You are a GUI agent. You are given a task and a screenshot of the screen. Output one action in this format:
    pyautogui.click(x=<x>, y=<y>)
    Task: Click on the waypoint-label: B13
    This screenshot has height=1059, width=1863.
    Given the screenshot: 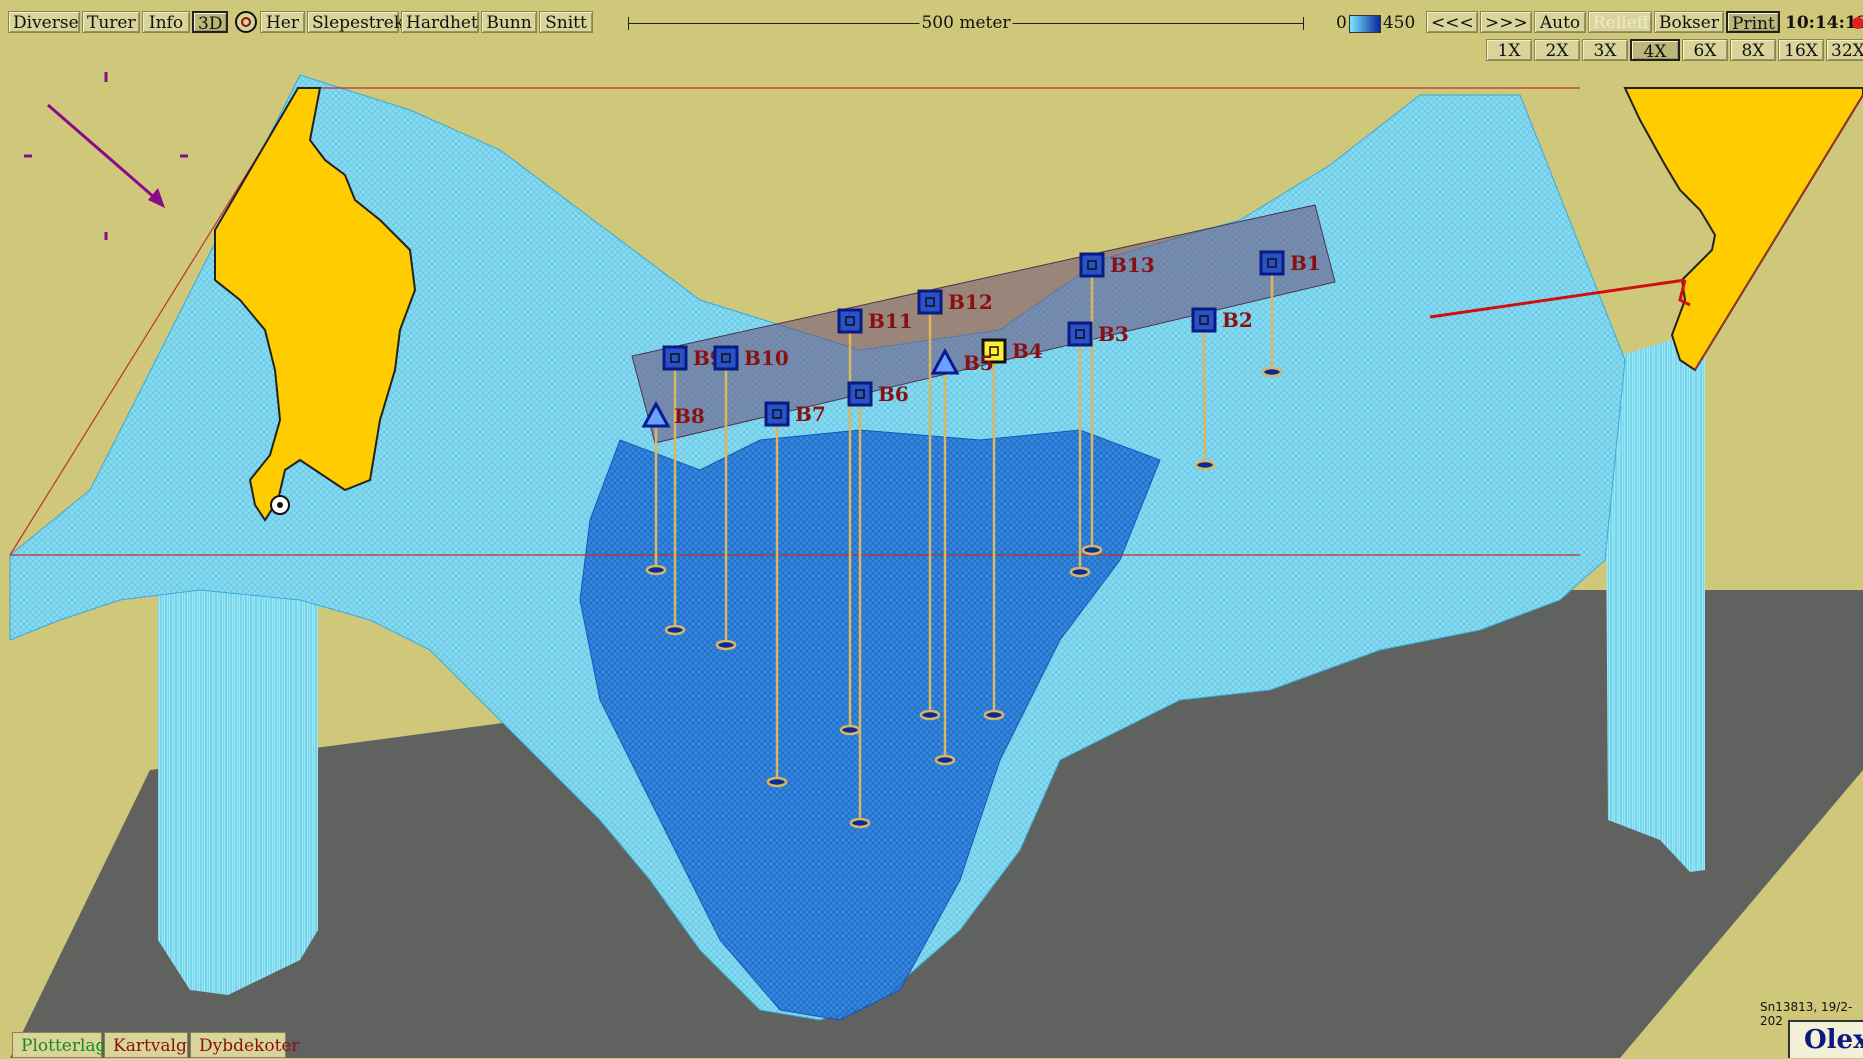 What is the action you would take?
    pyautogui.click(x=1132, y=265)
    